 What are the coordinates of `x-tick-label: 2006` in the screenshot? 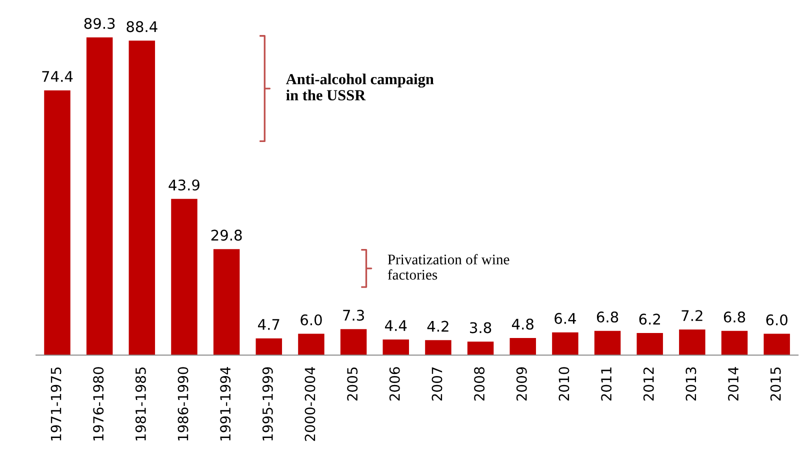 It's located at (394, 384).